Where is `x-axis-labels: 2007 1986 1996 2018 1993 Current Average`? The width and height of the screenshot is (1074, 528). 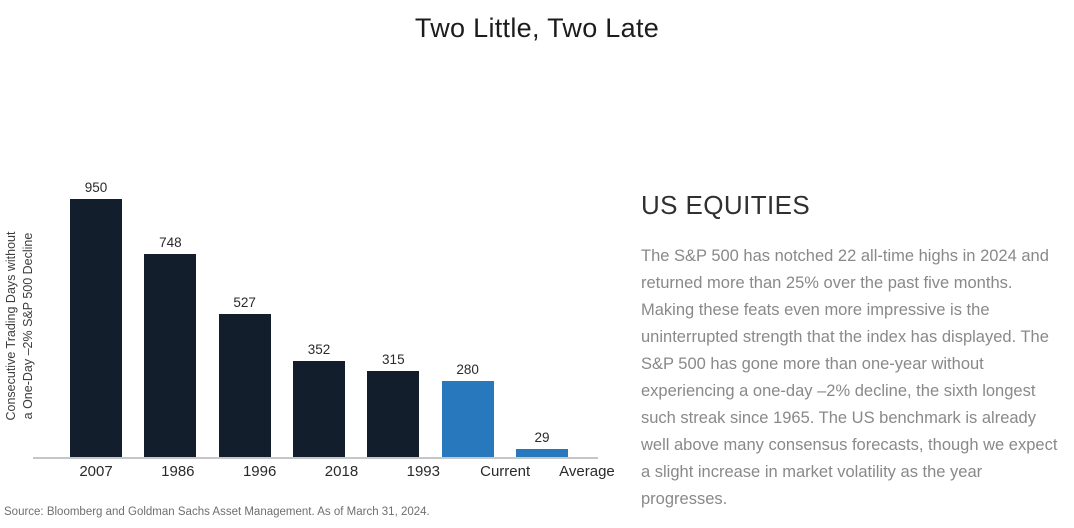 x-axis-labels: 2007 1986 1996 2018 1993 Current Average is located at coordinates (338, 471).